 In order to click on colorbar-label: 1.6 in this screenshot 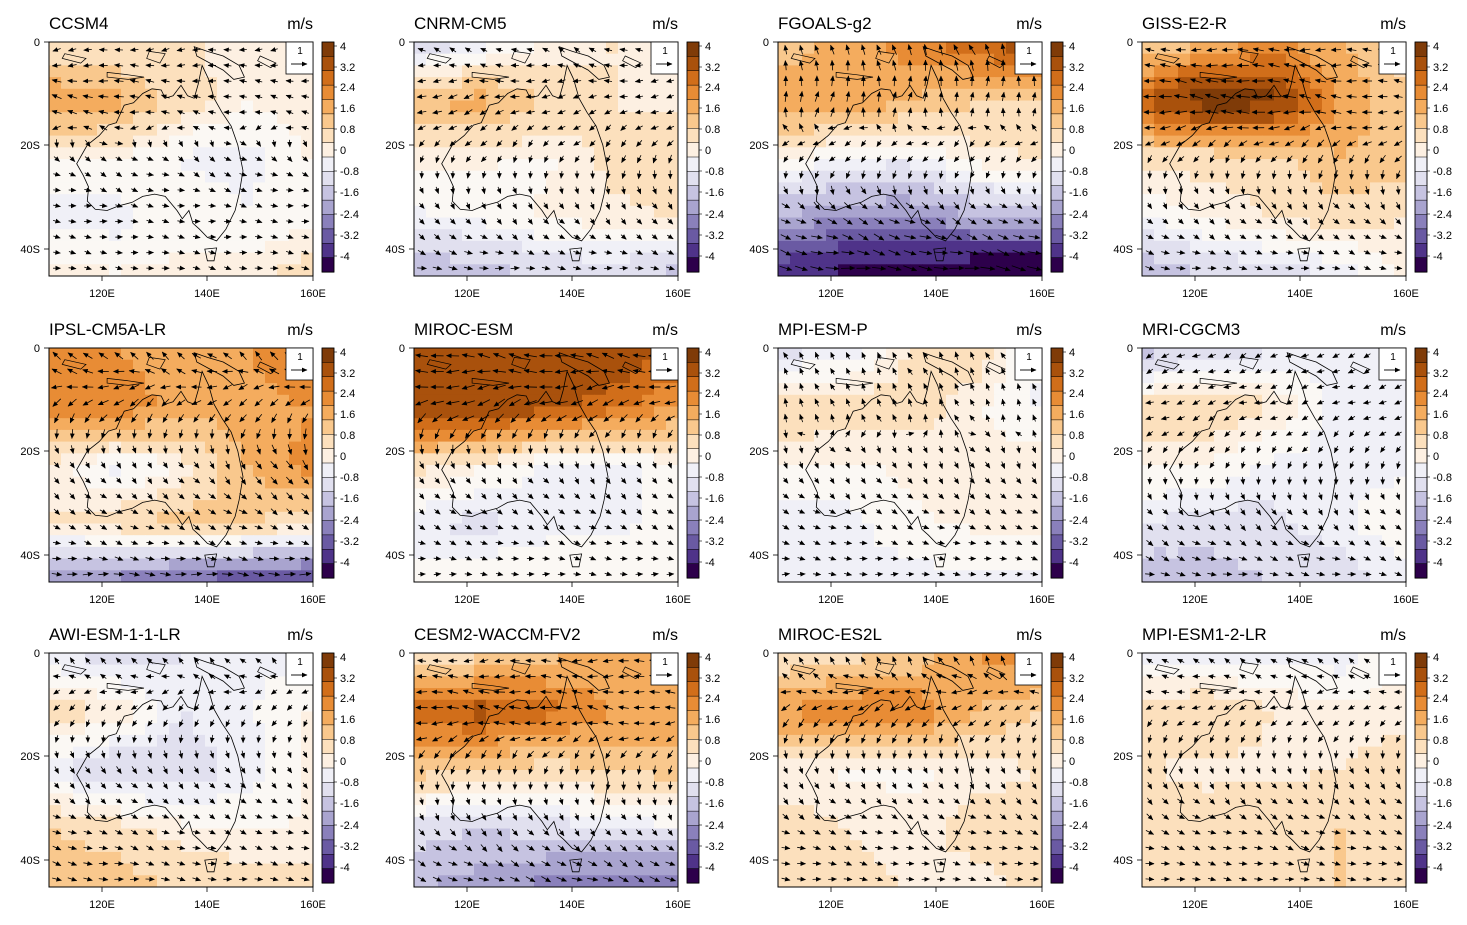, I will do `click(1076, 109)`.